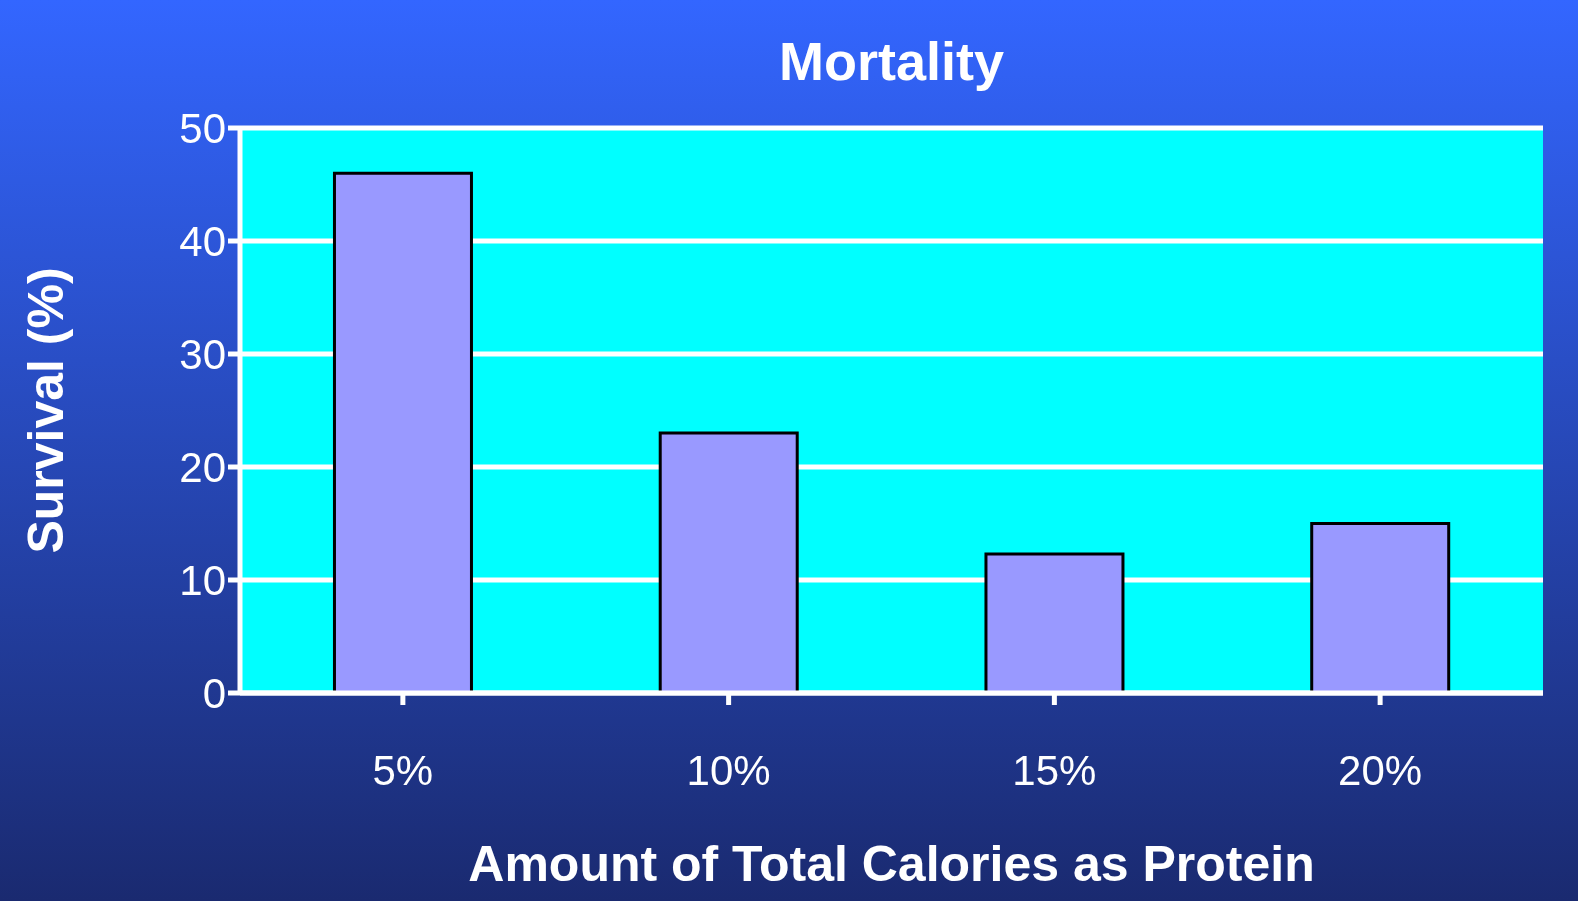 This screenshot has height=901, width=1578. Describe the element at coordinates (202, 128) in the screenshot. I see `y-tick-label: 50` at that location.